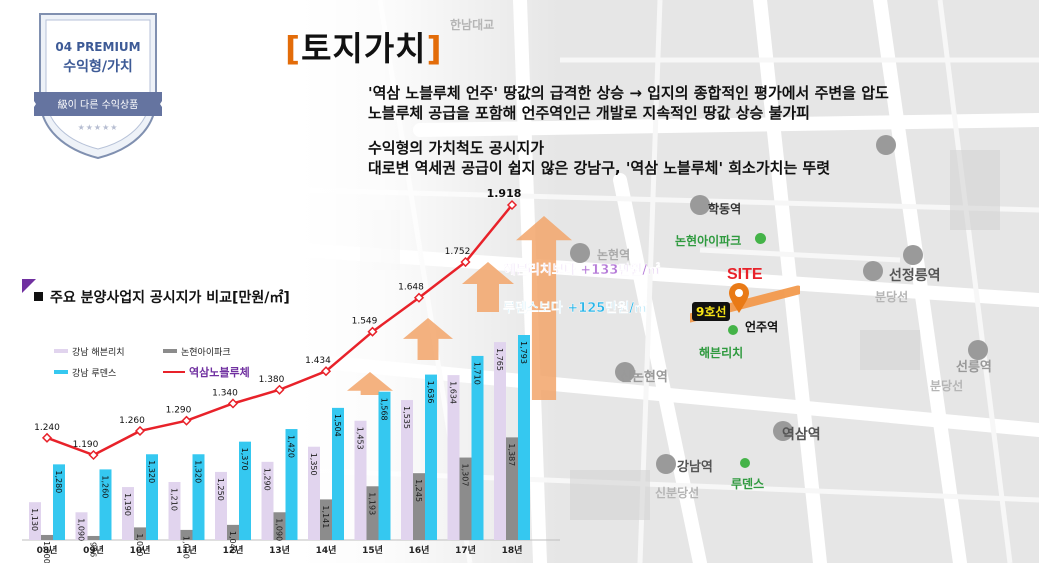 Image resolution: width=1039 pixels, height=563 pixels. What do you see at coordinates (365, 322) in the screenshot?
I see `line-value-label: 1.549` at bounding box center [365, 322].